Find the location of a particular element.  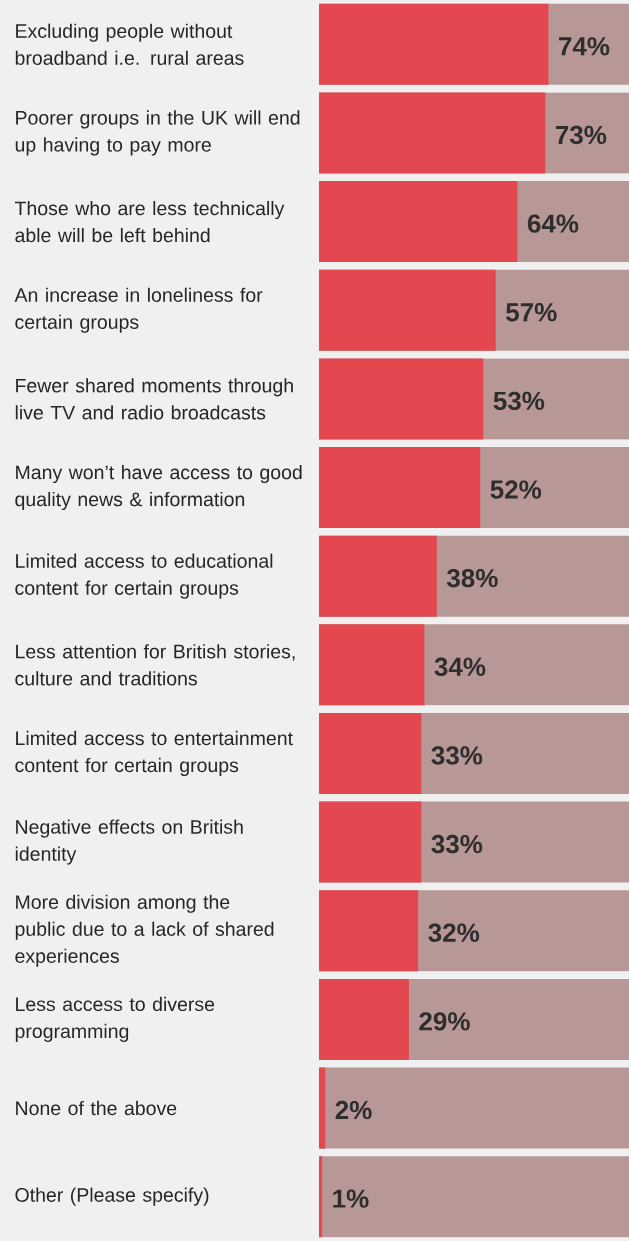

y-tick-label: Many won’t have access to good quality news & information is located at coordinates (158, 487).